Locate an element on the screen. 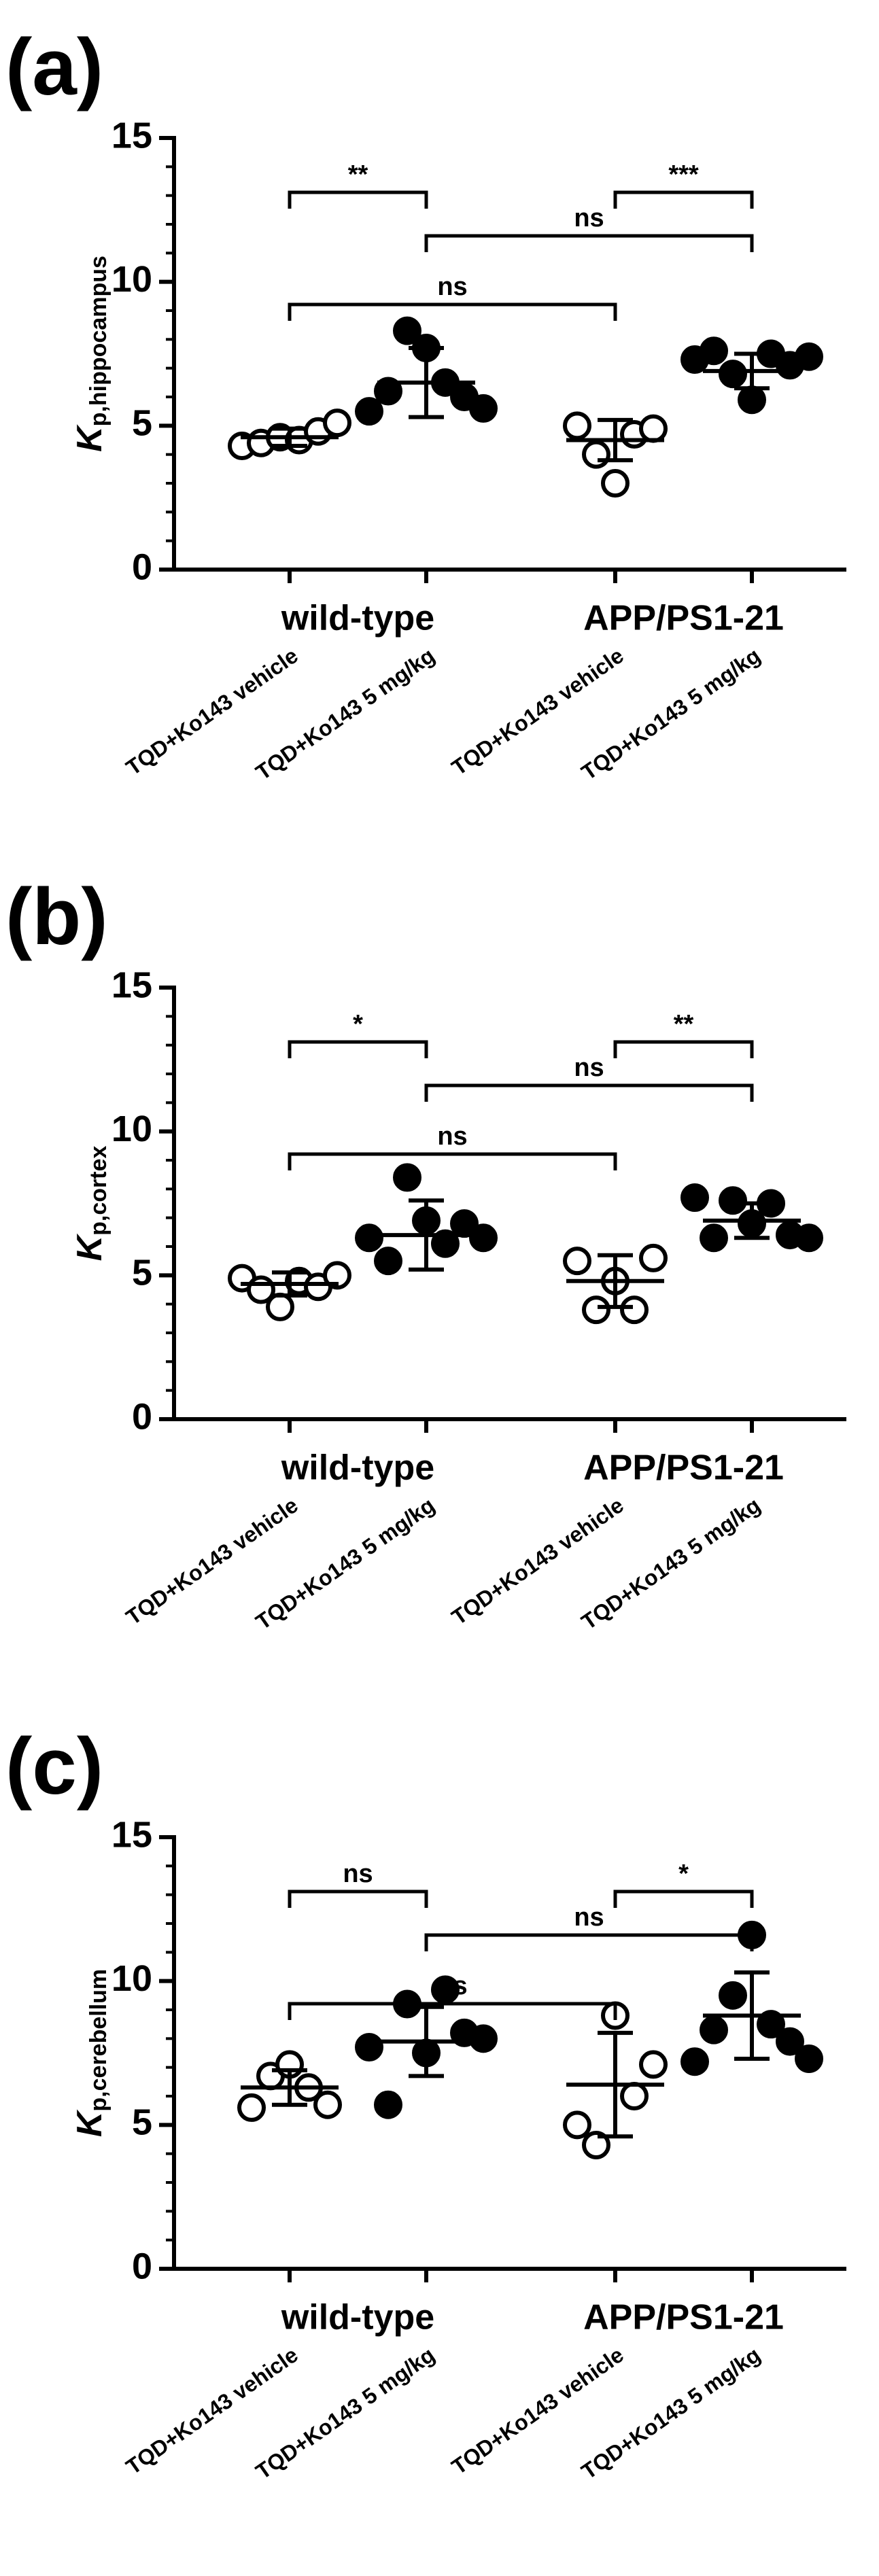 Image resolution: width=879 pixels, height=2576 pixels. y-axis-label-sub: p,cerebellum is located at coordinates (98, 2040).